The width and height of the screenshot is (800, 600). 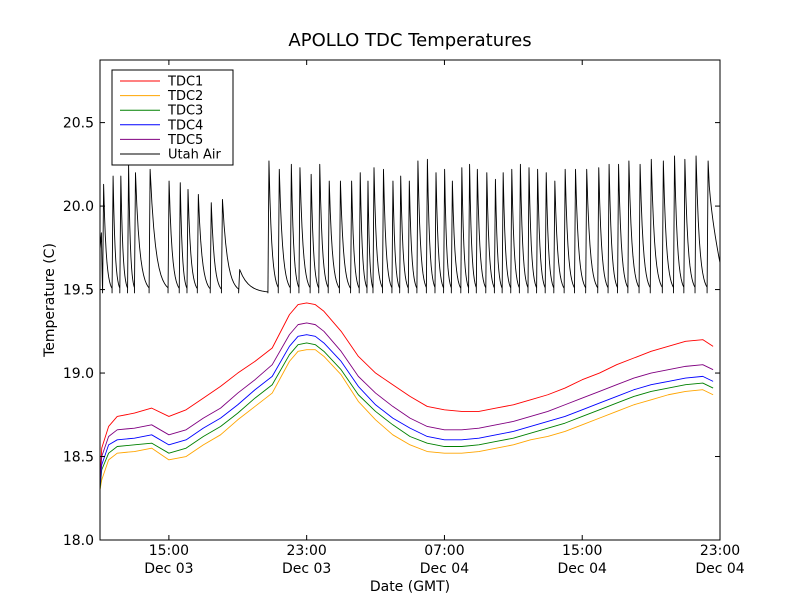 What do you see at coordinates (78, 374) in the screenshot?
I see `y-tick-label: 19.0` at bounding box center [78, 374].